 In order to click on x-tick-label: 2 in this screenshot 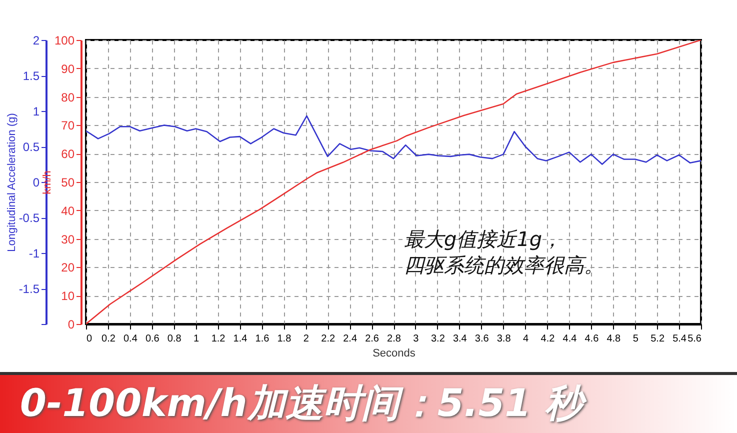, I will do `click(306, 339)`.